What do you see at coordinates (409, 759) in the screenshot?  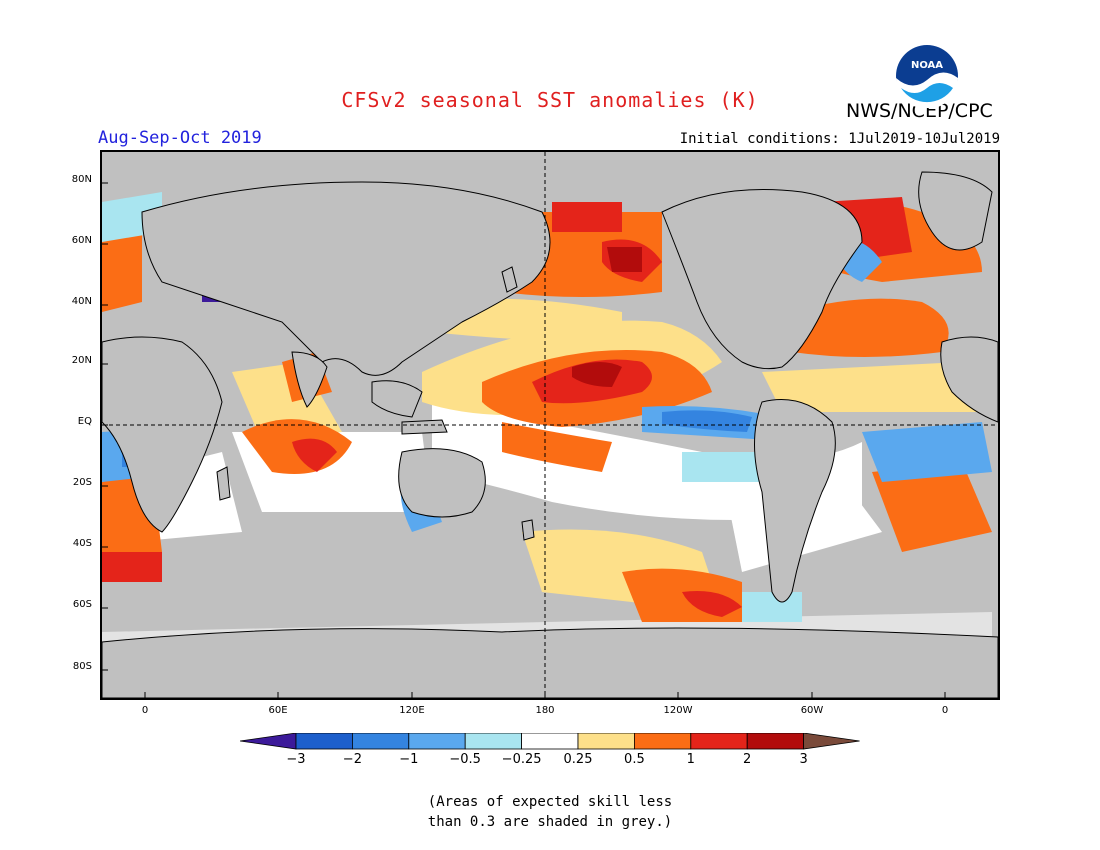 I see `colorbar-label: −1` at bounding box center [409, 759].